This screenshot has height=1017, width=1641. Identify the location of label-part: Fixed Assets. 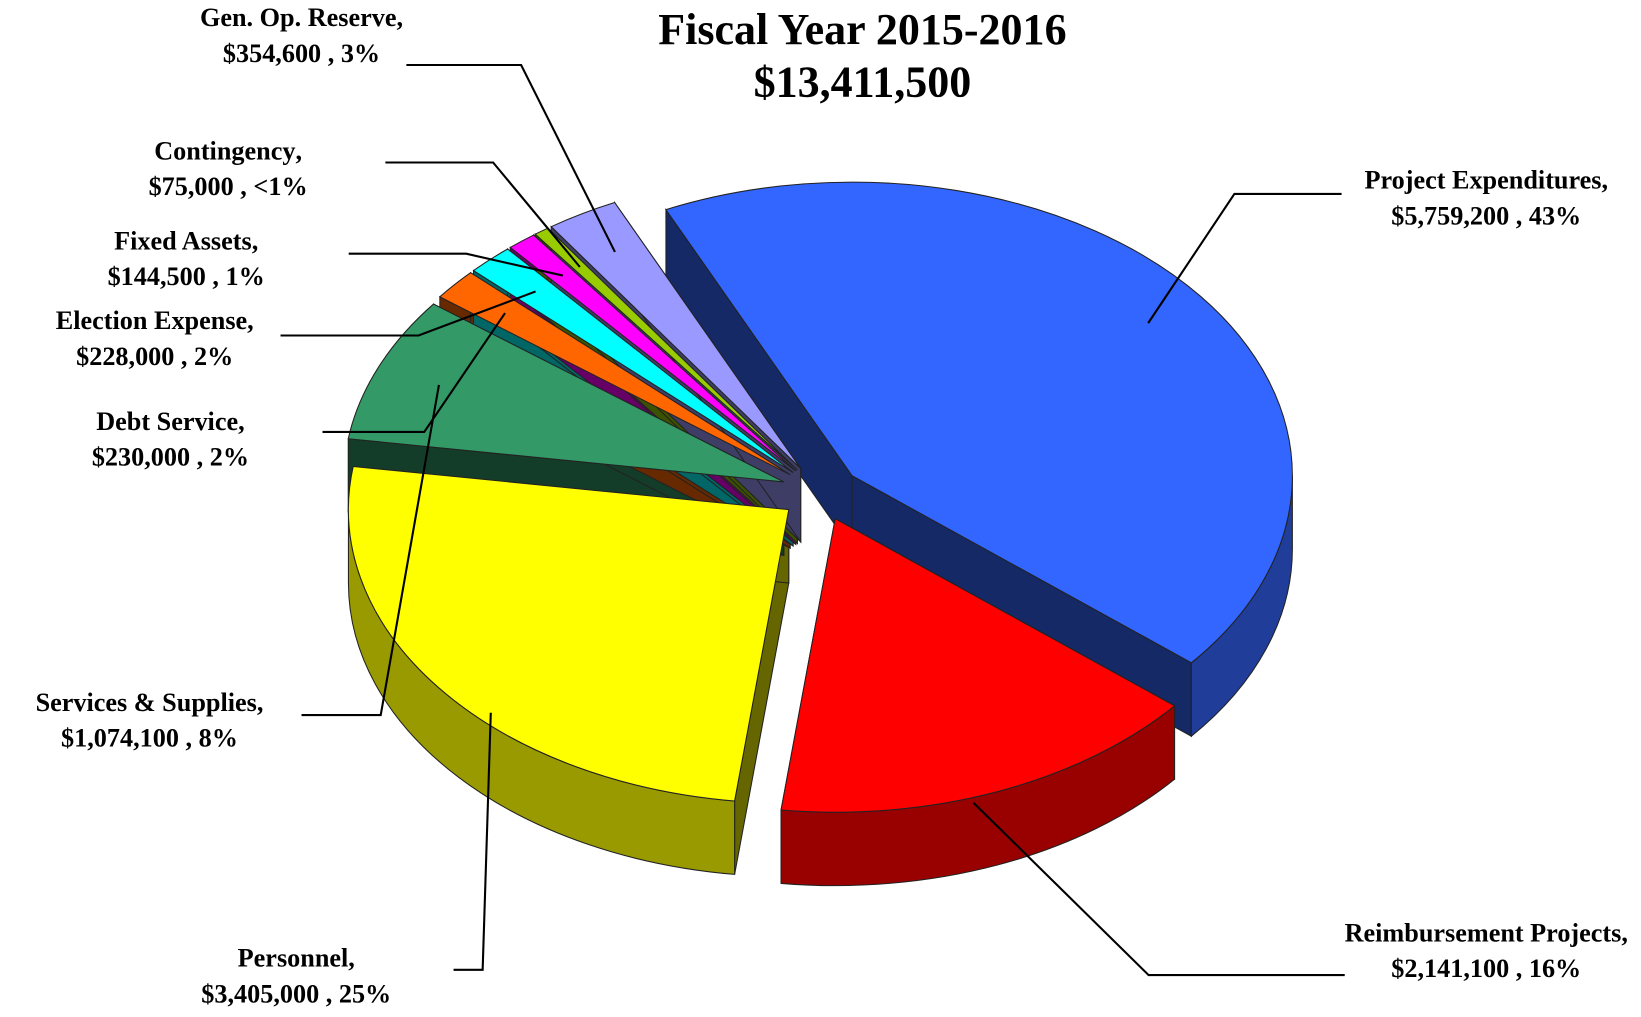
(183, 241).